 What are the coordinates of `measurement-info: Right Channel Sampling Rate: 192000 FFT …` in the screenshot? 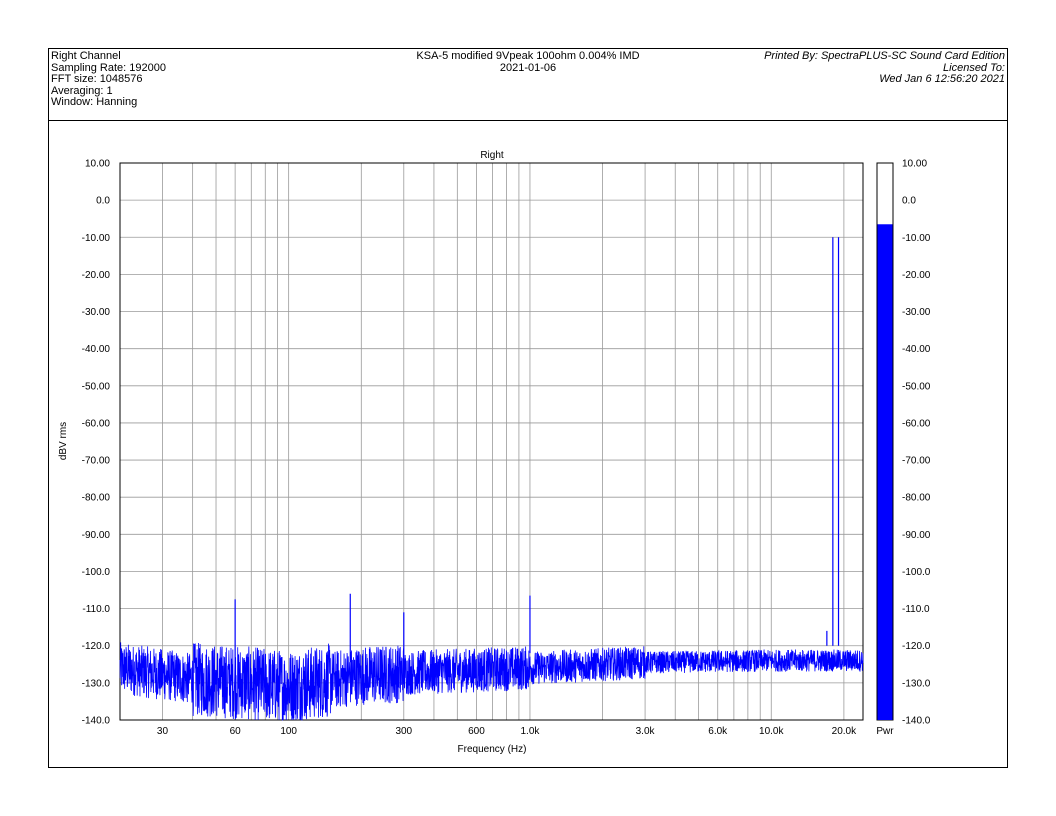 It's located at (108, 79).